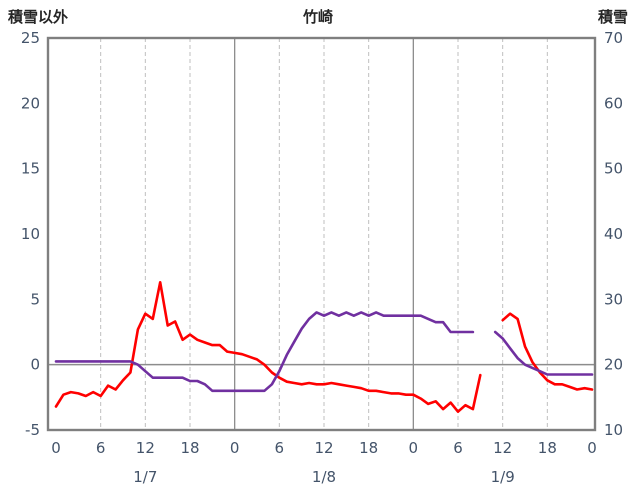 The width and height of the screenshot is (636, 501). What do you see at coordinates (612, 17) in the screenshot?
I see `right-axis-title: 積雪` at bounding box center [612, 17].